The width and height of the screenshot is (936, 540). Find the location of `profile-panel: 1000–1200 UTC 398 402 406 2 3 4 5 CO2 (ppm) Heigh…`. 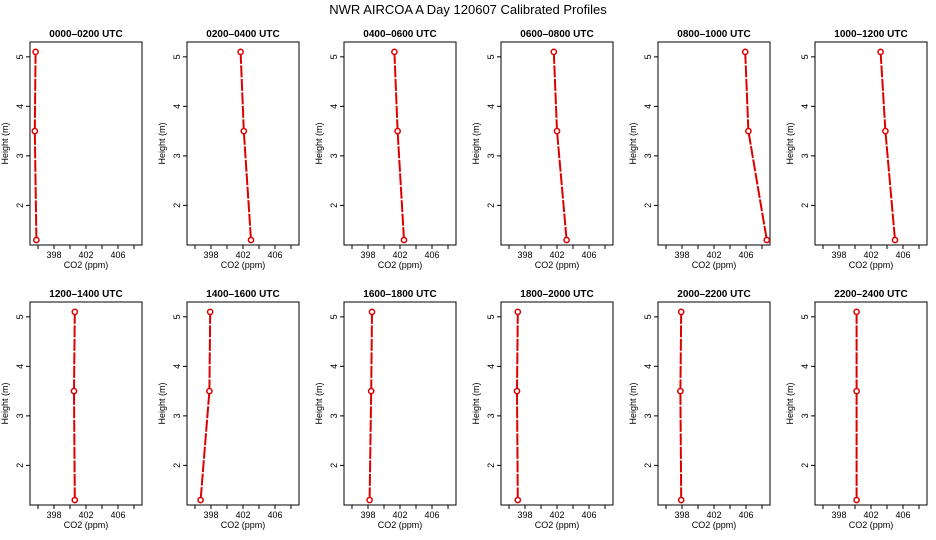

profile-panel: 1000–1200 UTC 398 402 406 2 3 4 5 CO2 (ppm) Heigh… is located at coordinates (856, 149).